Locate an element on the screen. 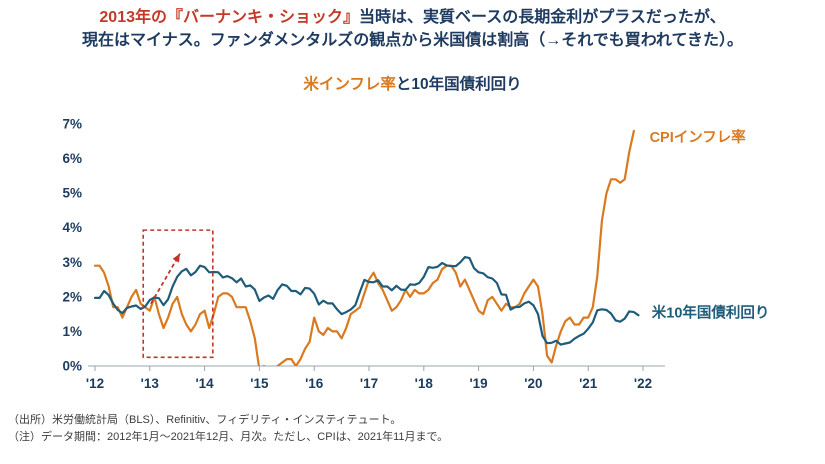 The width and height of the screenshot is (825, 464). bernanke-shock-arrow is located at coordinates (165, 279).